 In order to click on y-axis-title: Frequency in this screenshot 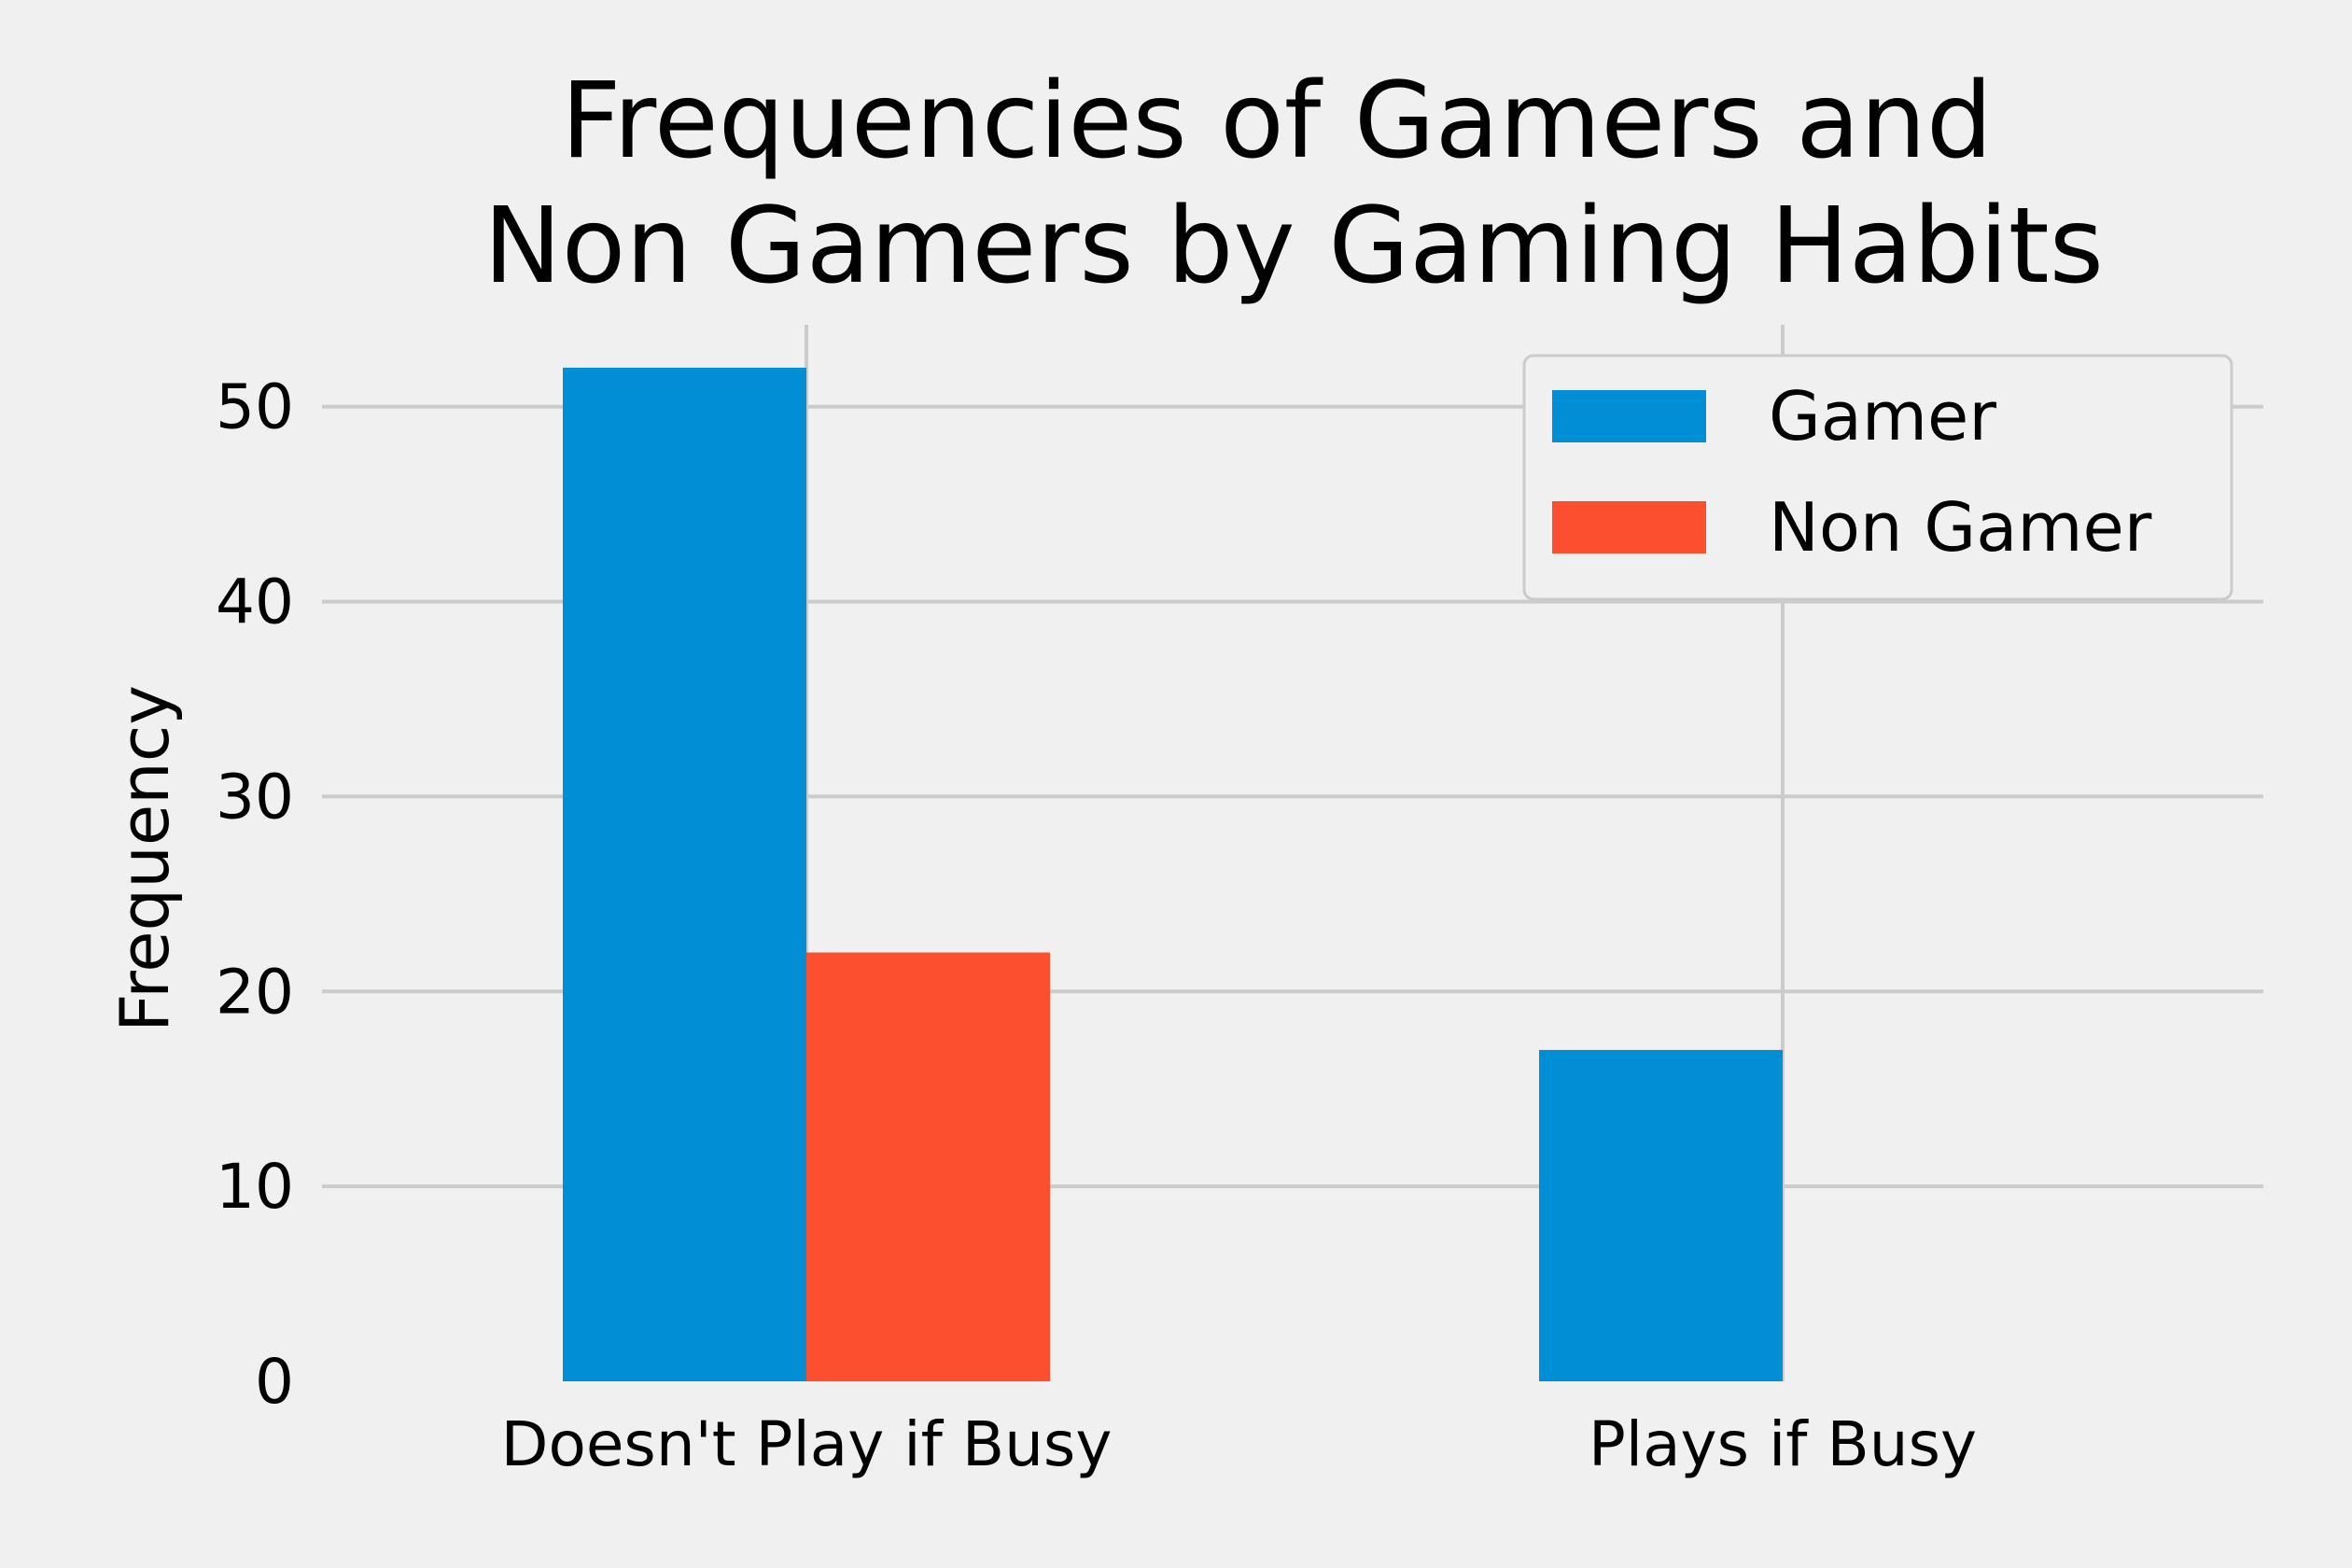, I will do `click(144, 858)`.